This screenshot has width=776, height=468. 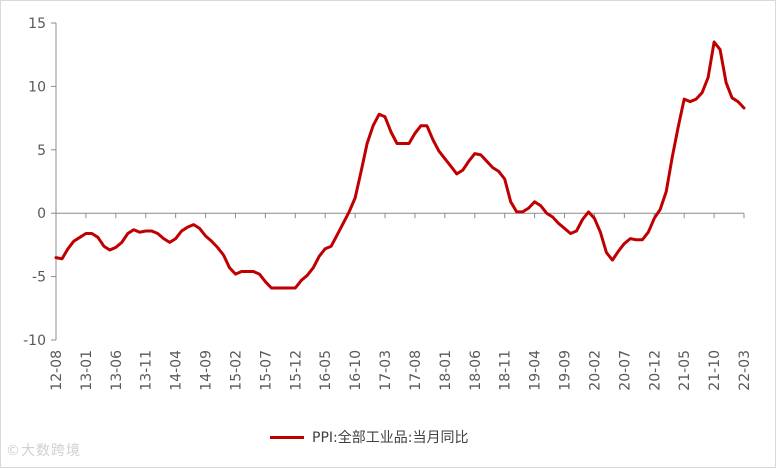 What do you see at coordinates (296, 370) in the screenshot?
I see `x-tick-label: 15-12` at bounding box center [296, 370].